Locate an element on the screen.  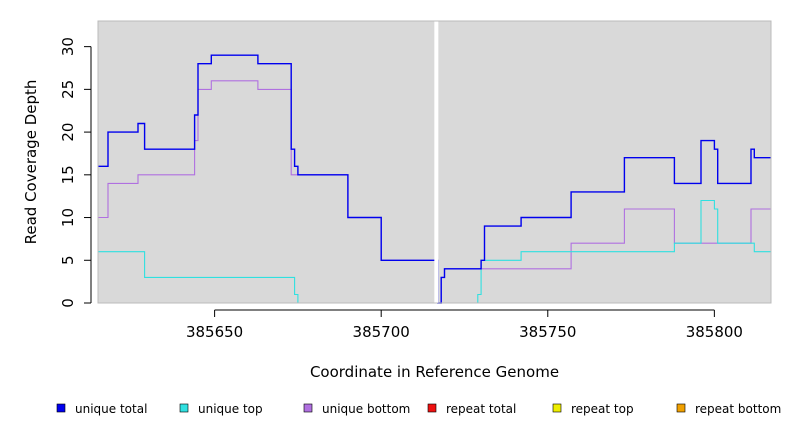
x-tick-label: 385750 is located at coordinates (547, 332).